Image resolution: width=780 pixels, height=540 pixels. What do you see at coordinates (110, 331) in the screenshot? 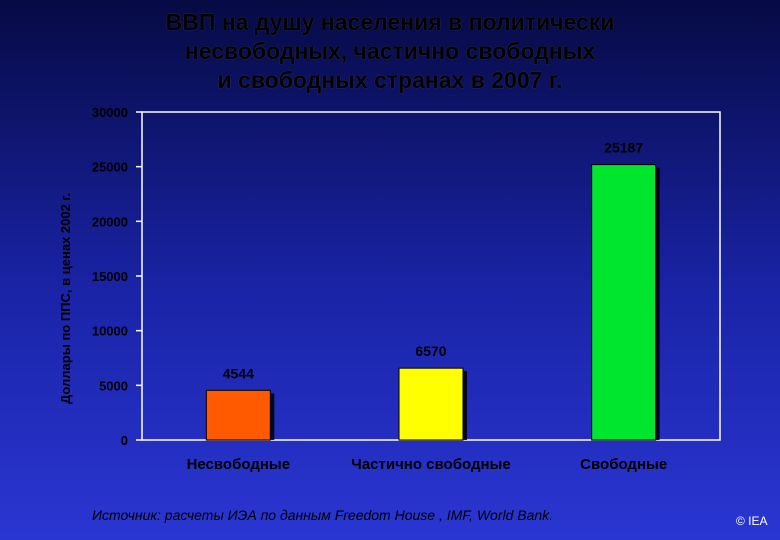
I see `y-tick-label: 10000` at bounding box center [110, 331].